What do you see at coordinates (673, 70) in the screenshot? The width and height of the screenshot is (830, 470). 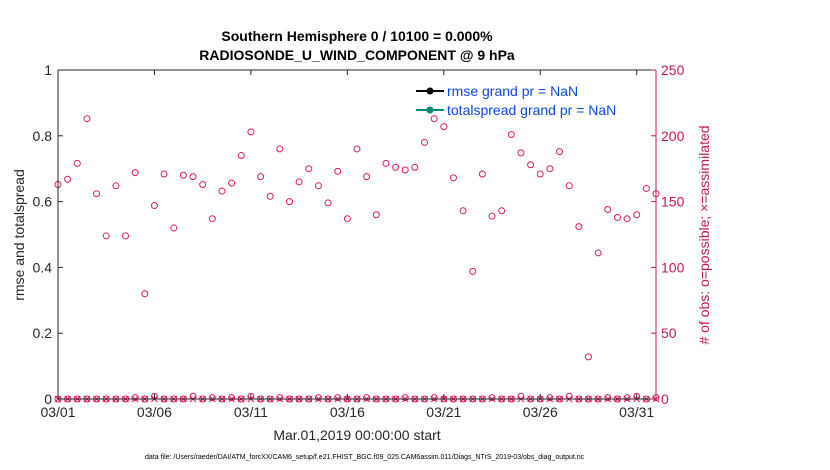 I see `y-right-tick-label: 250` at bounding box center [673, 70].